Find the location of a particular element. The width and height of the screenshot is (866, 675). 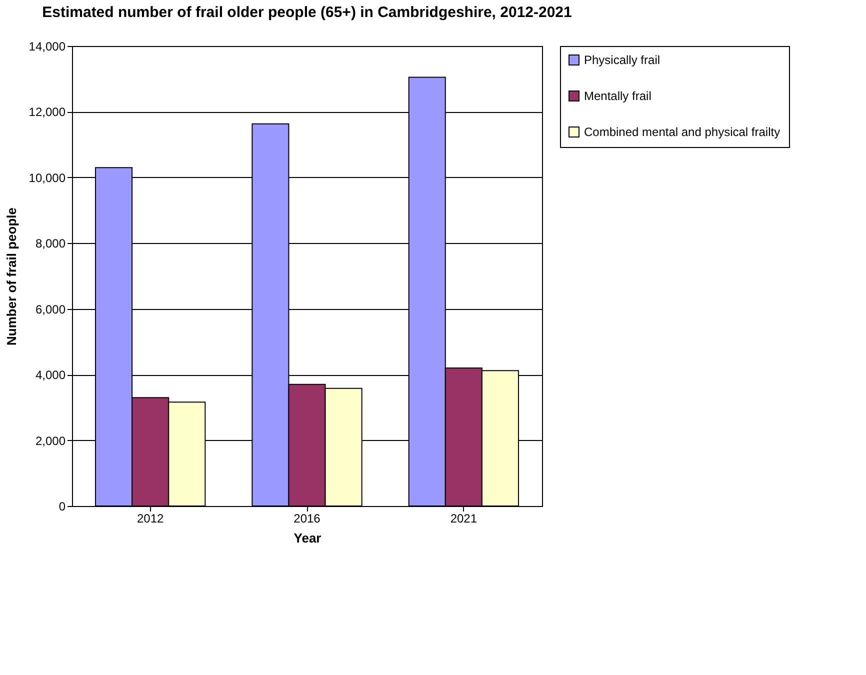

x-tick-label: 2012 is located at coordinates (150, 519).